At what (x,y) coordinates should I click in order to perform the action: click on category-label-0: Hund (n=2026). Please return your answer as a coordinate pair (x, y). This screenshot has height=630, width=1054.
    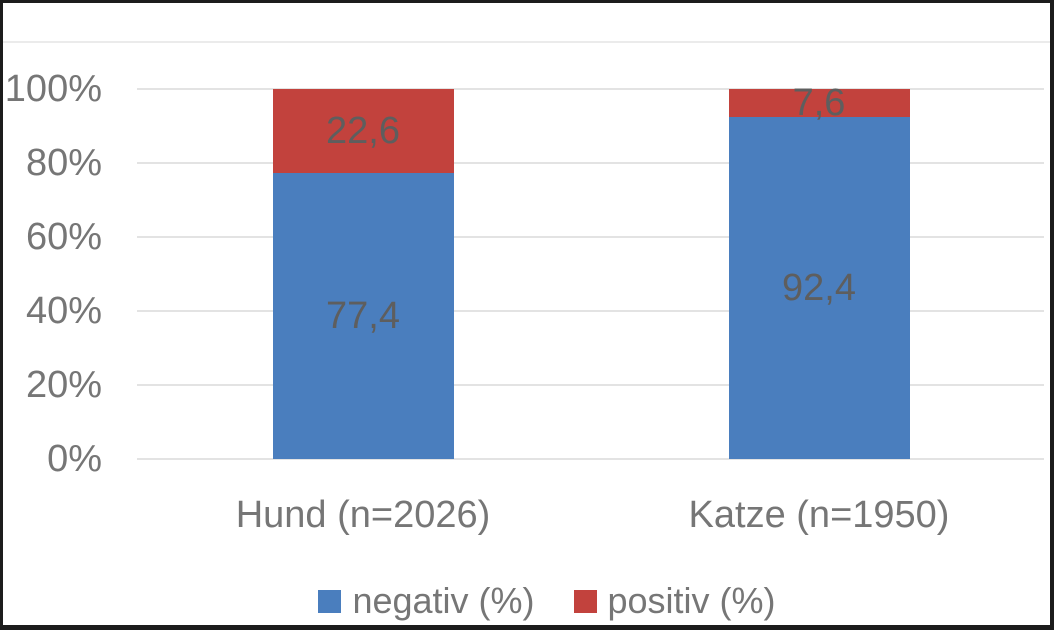
    Looking at the image, I should click on (363, 515).